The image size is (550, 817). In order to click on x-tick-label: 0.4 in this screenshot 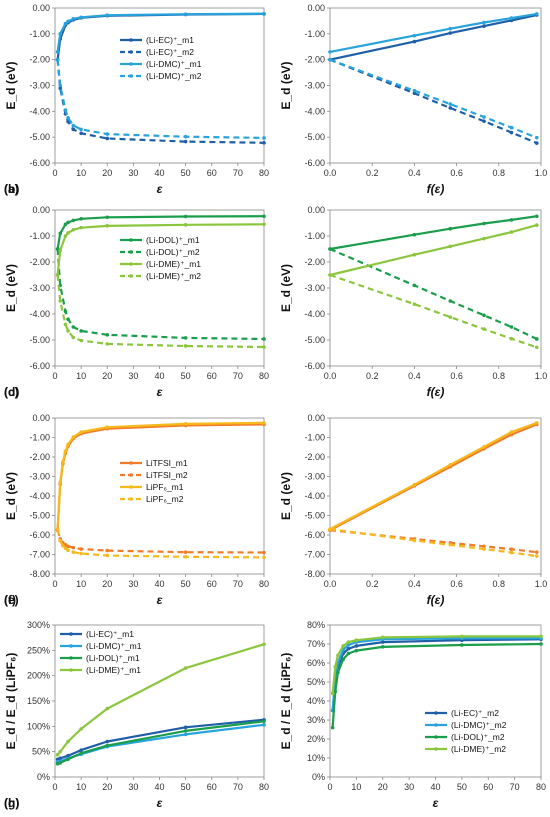, I will do `click(414, 173)`.